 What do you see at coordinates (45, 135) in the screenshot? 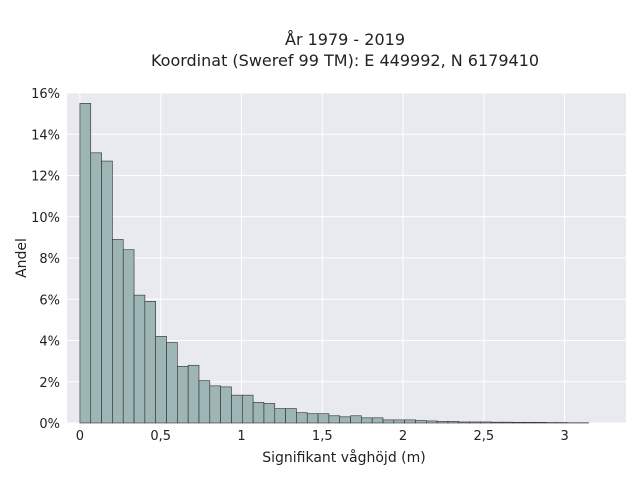
I see `y-tick-label-7: 14%` at bounding box center [45, 135].